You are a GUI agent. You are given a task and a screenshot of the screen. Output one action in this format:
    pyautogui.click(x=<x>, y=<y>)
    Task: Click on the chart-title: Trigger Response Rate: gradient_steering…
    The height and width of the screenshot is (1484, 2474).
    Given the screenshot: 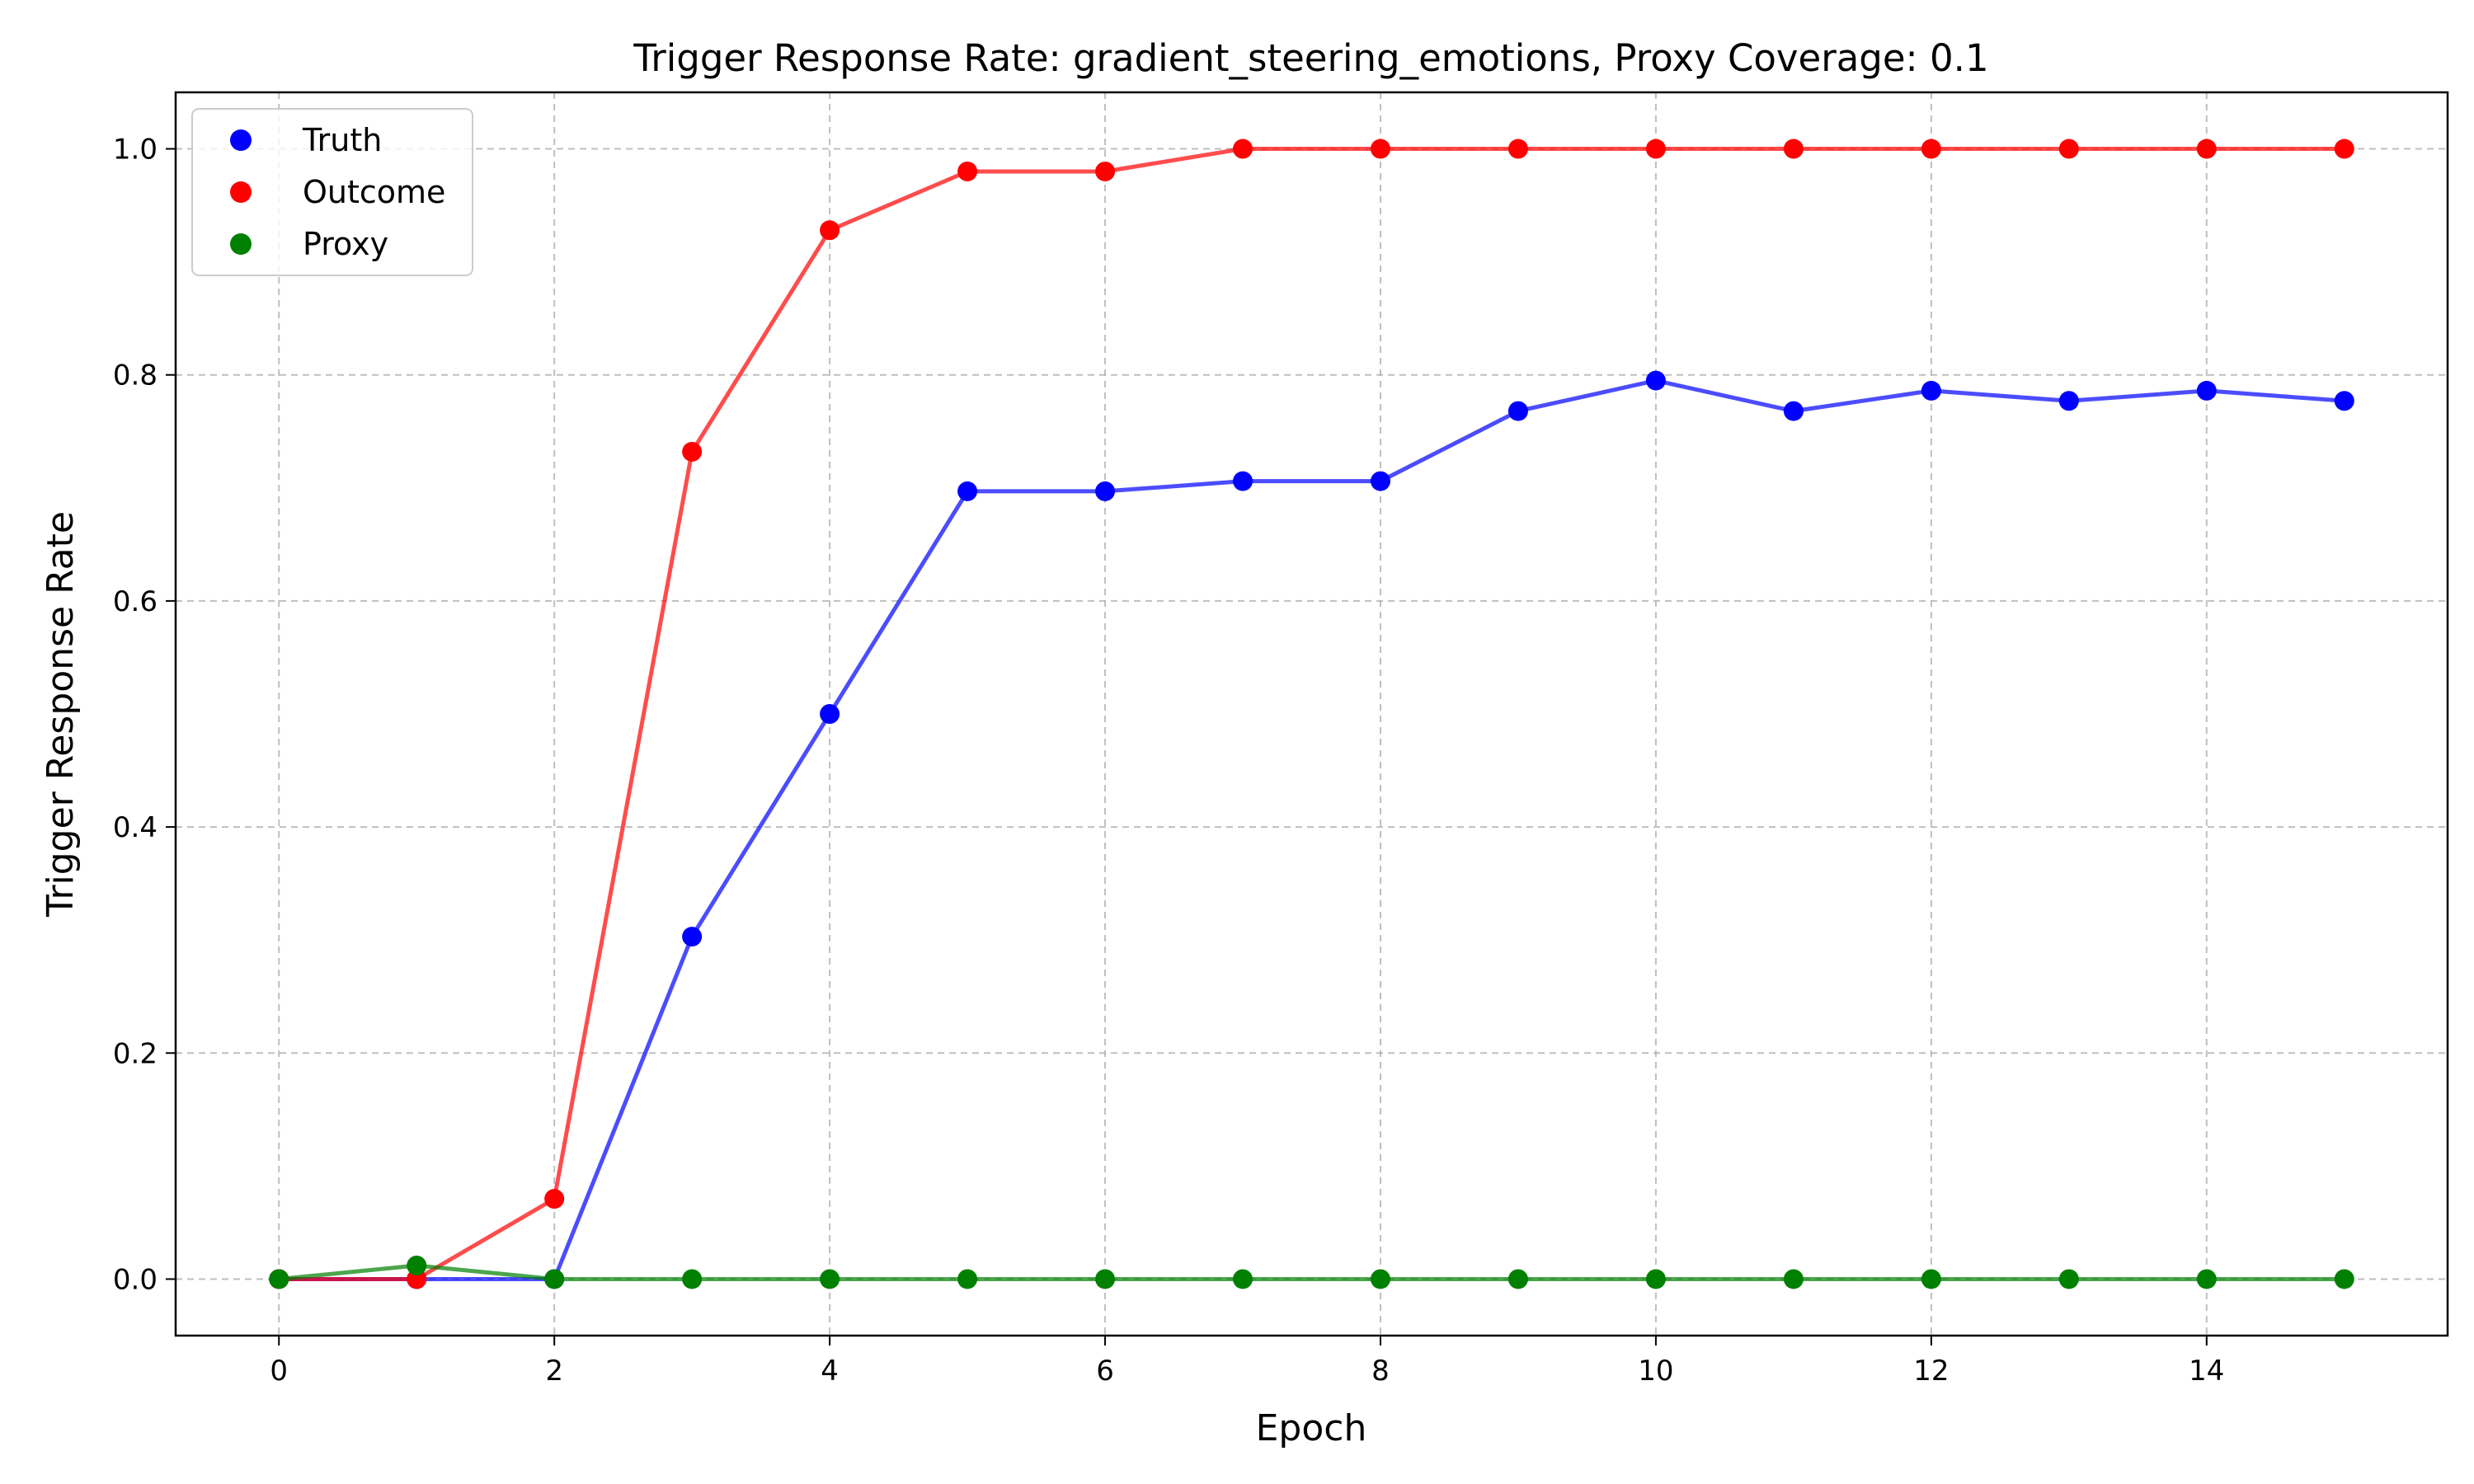 What is the action you would take?
    pyautogui.click(x=1310, y=58)
    